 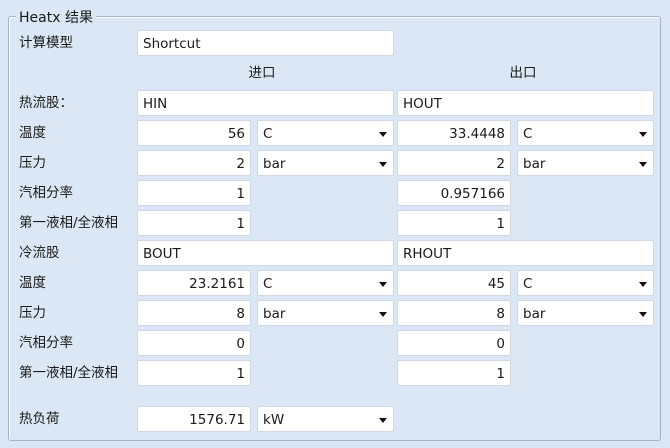 What do you see at coordinates (525, 103) in the screenshot?
I see `hot-outlet-stream-field: HOUT` at bounding box center [525, 103].